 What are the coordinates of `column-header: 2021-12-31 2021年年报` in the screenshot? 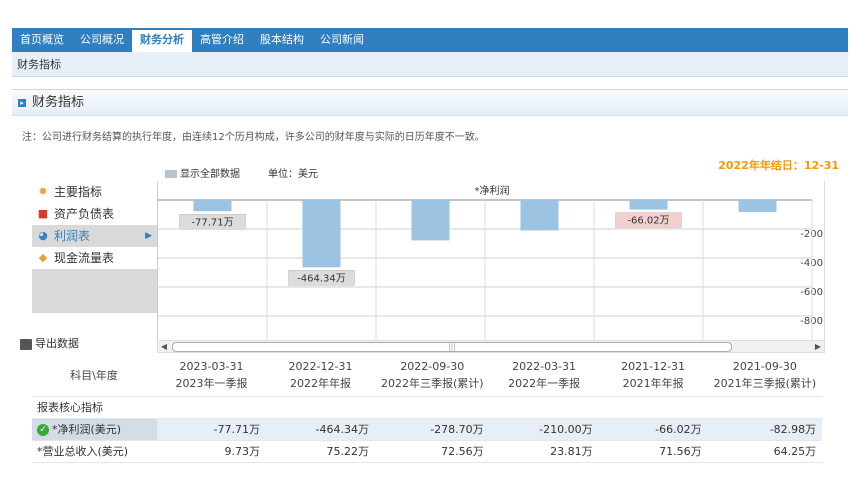 It's located at (653, 376).